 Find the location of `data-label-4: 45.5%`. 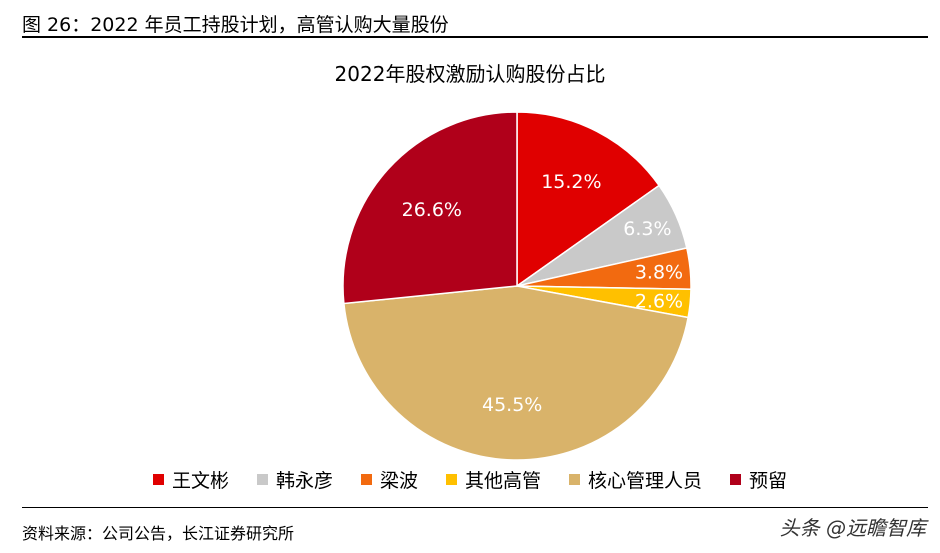

data-label-4: 45.5% is located at coordinates (512, 405).